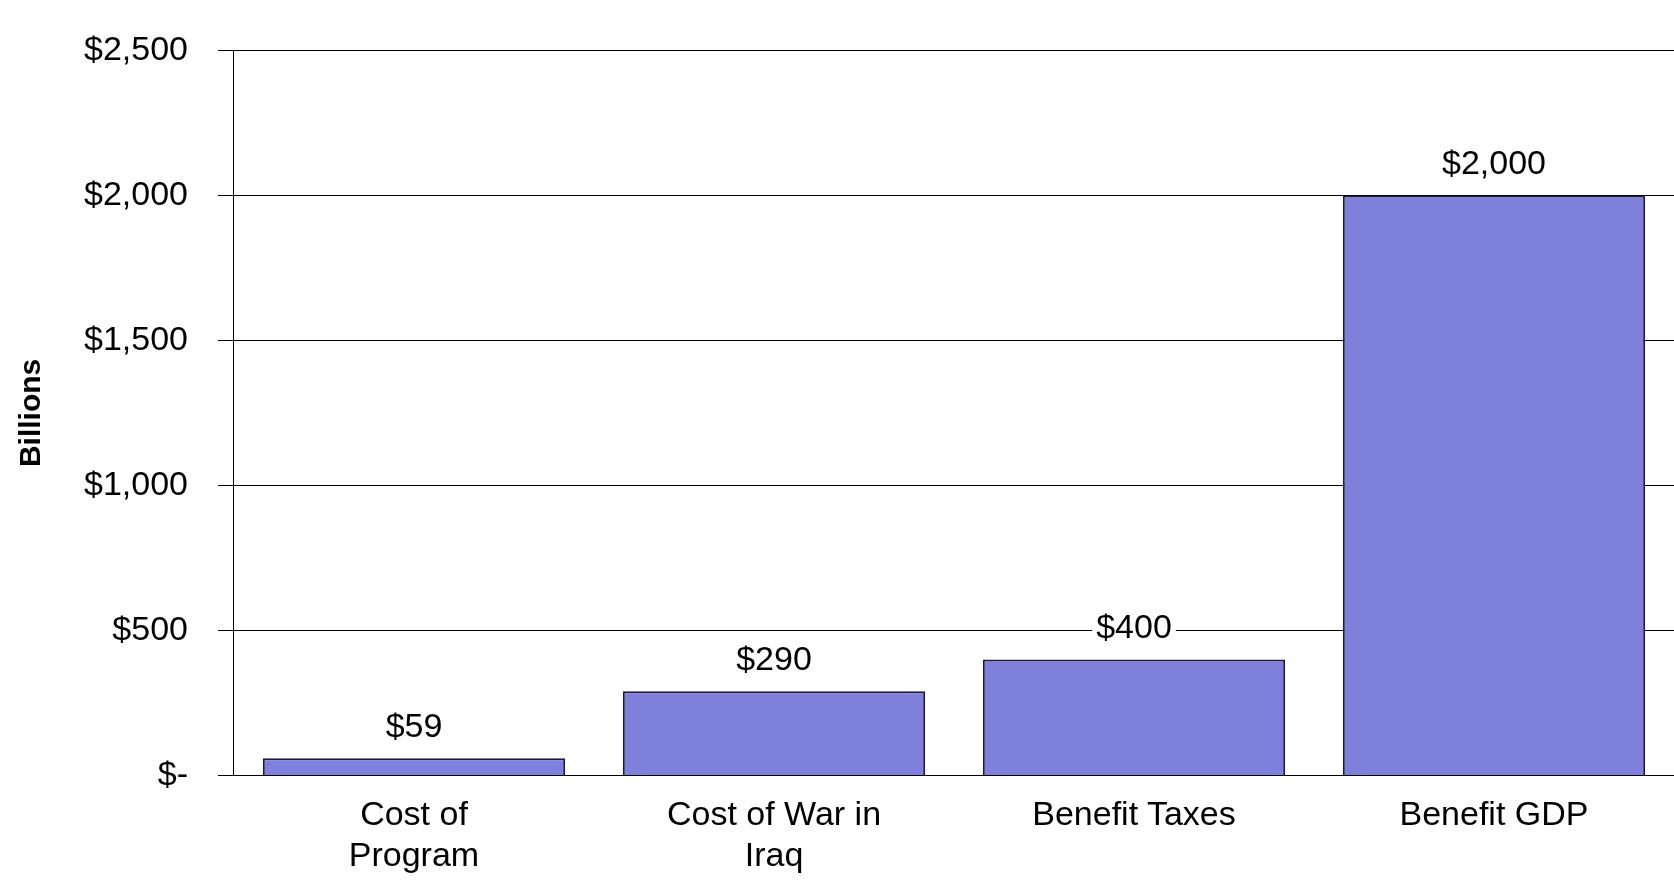 The width and height of the screenshot is (1674, 885). Describe the element at coordinates (135, 482) in the screenshot. I see `y-tick-label: $1,000` at that location.